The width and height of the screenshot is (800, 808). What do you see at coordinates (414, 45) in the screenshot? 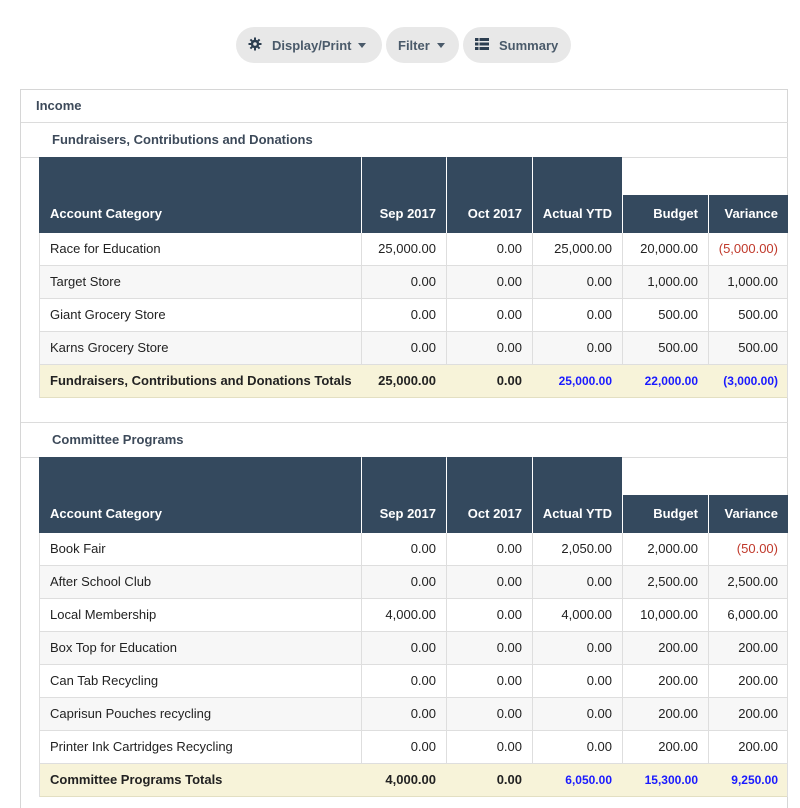
I see `filter-label: Filter` at bounding box center [414, 45].